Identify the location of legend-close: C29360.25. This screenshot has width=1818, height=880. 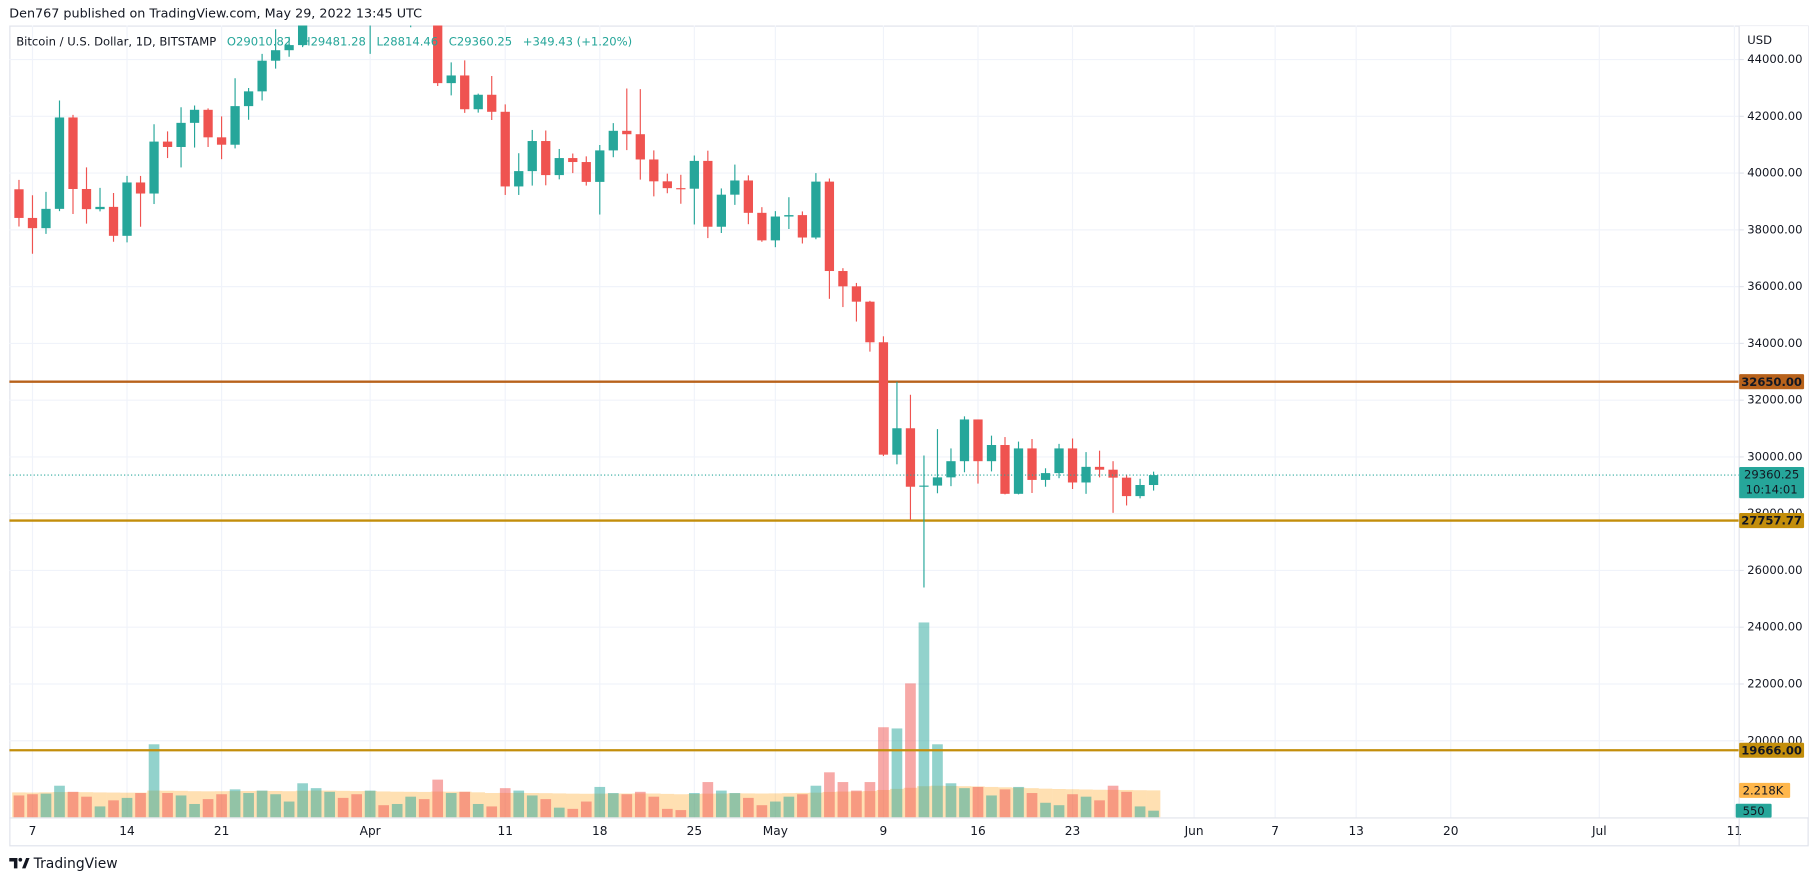
(480, 41).